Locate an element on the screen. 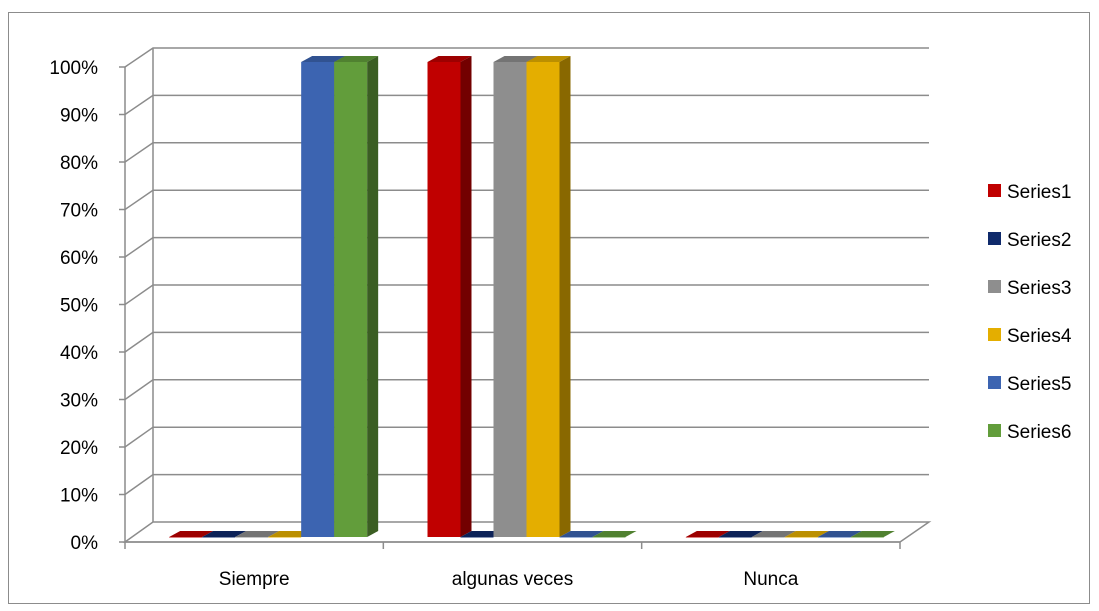 The height and width of the screenshot is (611, 1099). legend-label: Series4 is located at coordinates (1039, 336).